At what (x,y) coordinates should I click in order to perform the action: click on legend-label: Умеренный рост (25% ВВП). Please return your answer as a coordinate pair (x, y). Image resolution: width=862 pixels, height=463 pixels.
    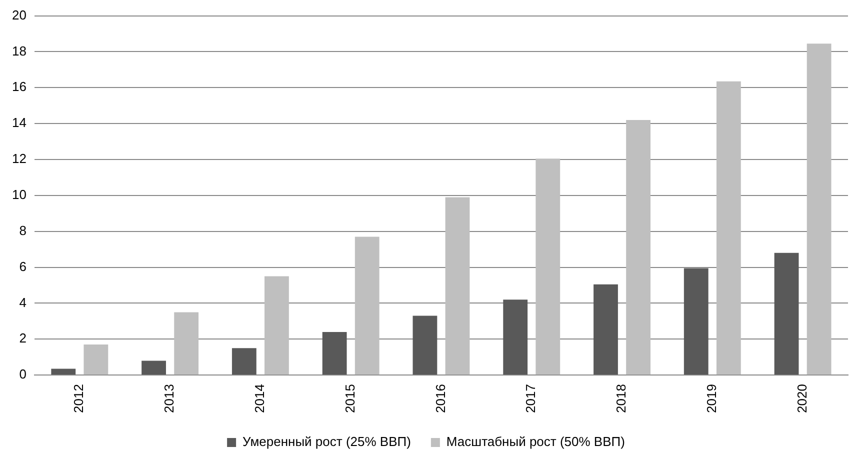
    Looking at the image, I should click on (326, 442).